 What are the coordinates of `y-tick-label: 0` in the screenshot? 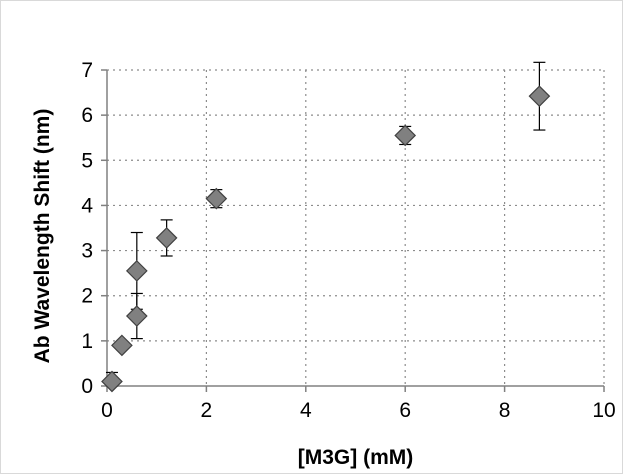 It's located at (87, 386).